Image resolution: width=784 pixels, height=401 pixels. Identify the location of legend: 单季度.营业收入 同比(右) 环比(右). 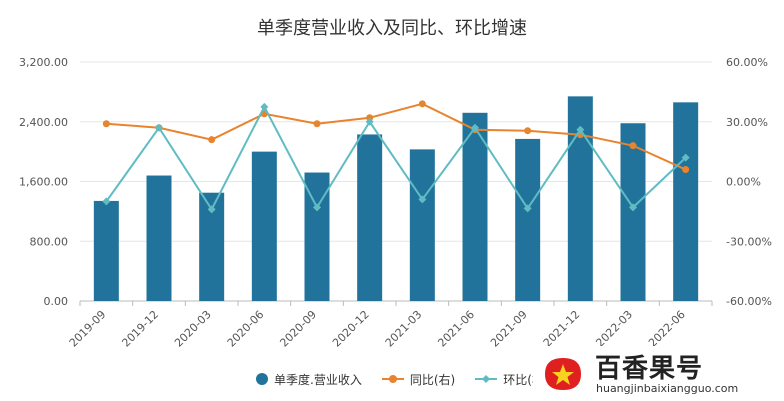
(412, 379).